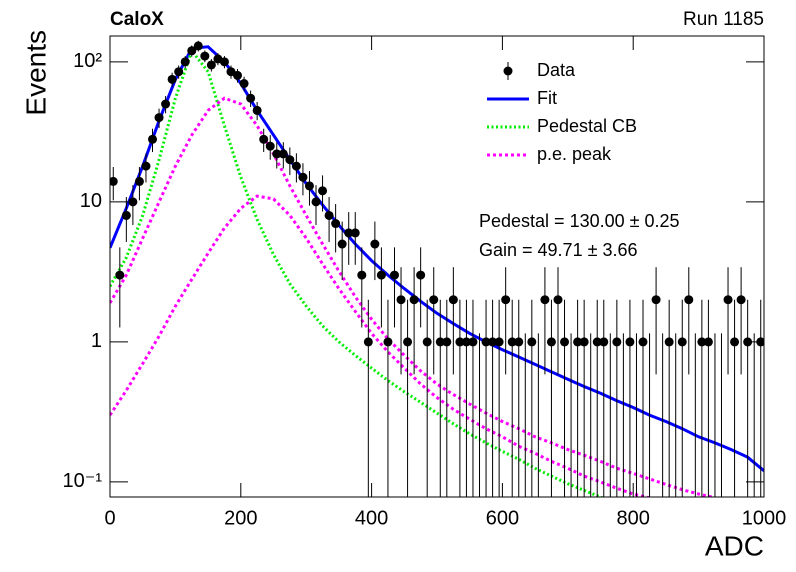  I want to click on legend-label: p.e. peak, so click(574, 154).